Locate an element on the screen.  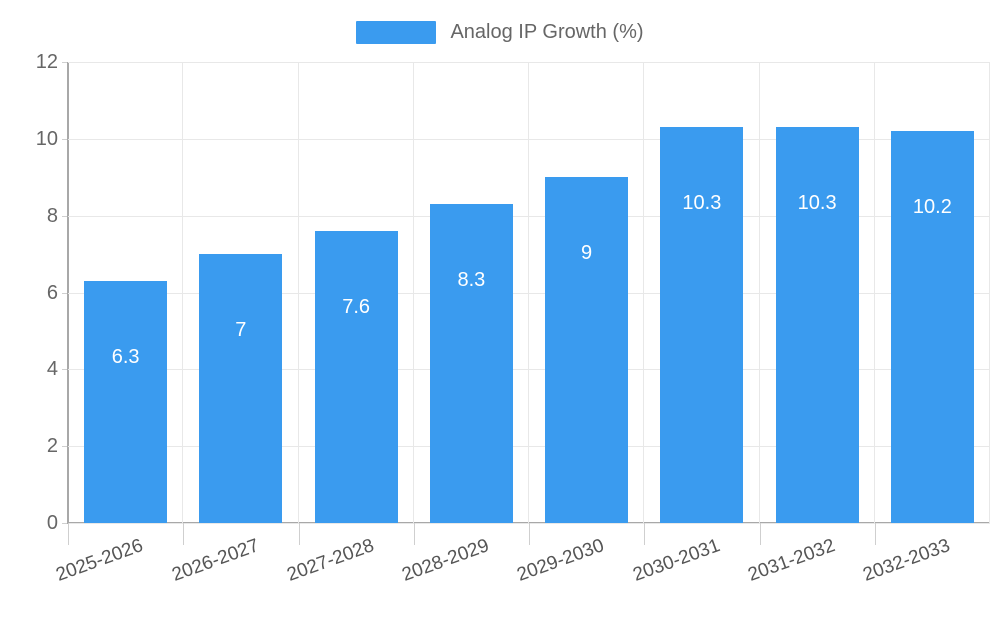
bar: 8.3 is located at coordinates (471, 363).